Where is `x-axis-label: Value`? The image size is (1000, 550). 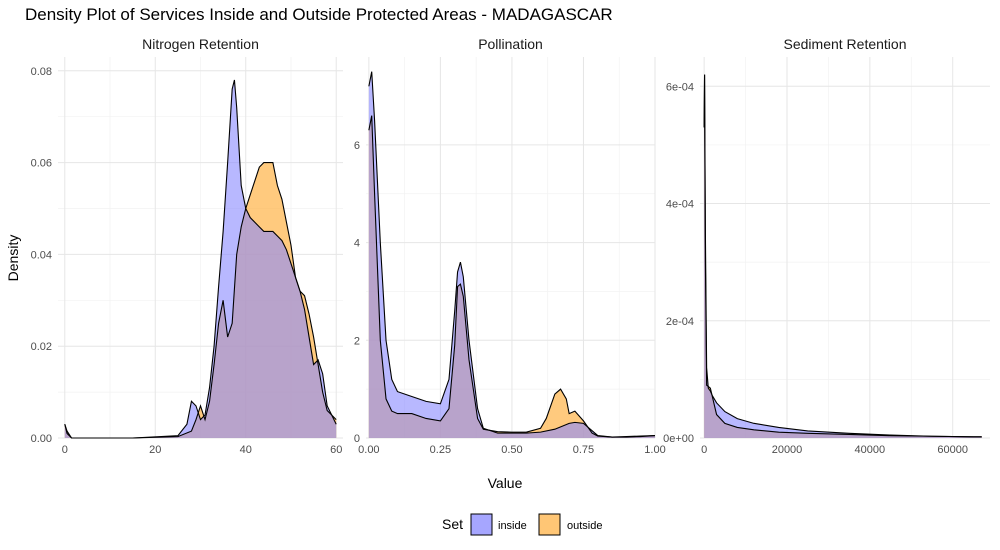
x-axis-label: Value is located at coordinates (505, 483).